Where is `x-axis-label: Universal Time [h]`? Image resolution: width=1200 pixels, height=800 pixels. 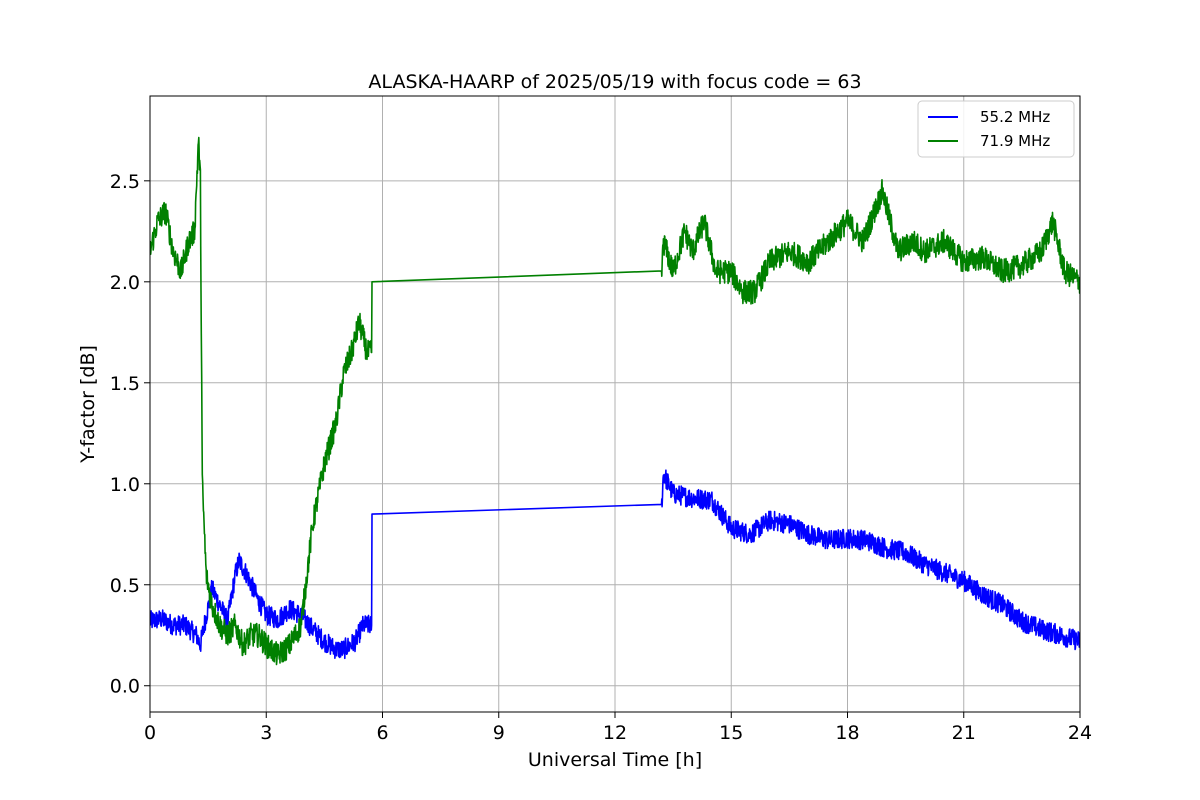 x-axis-label: Universal Time [h] is located at coordinates (615, 760).